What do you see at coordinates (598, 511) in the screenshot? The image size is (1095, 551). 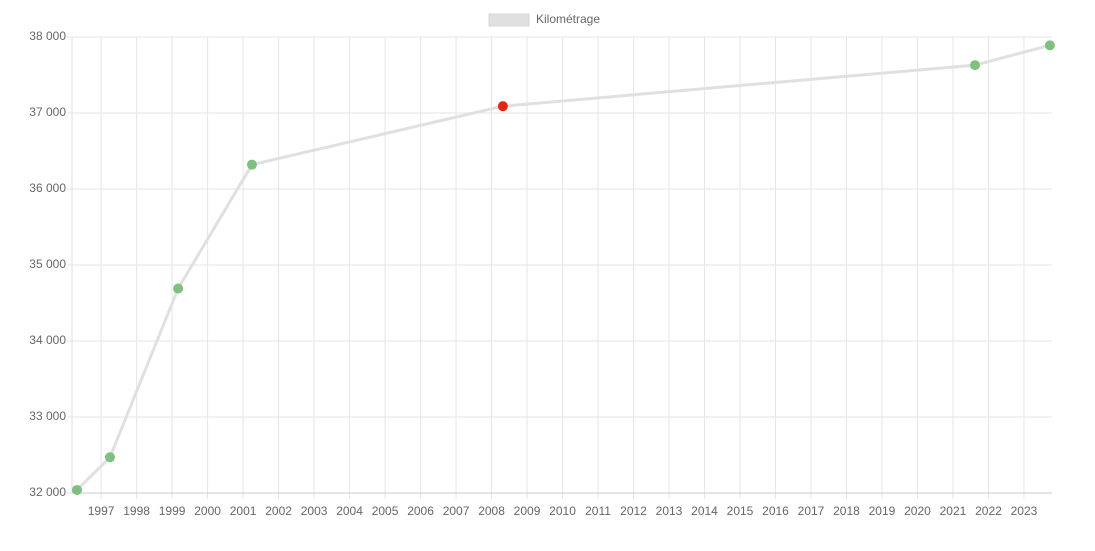 I see `x-tick-label: 2011` at bounding box center [598, 511].